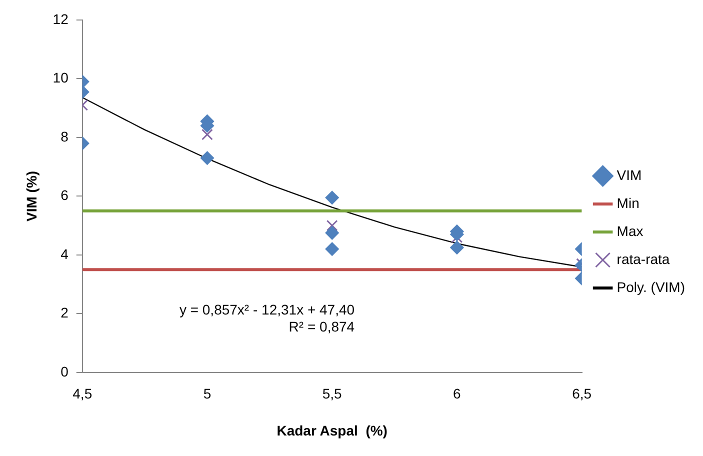 The width and height of the screenshot is (703, 456). I want to click on y-tick-label: 6, so click(64, 195).